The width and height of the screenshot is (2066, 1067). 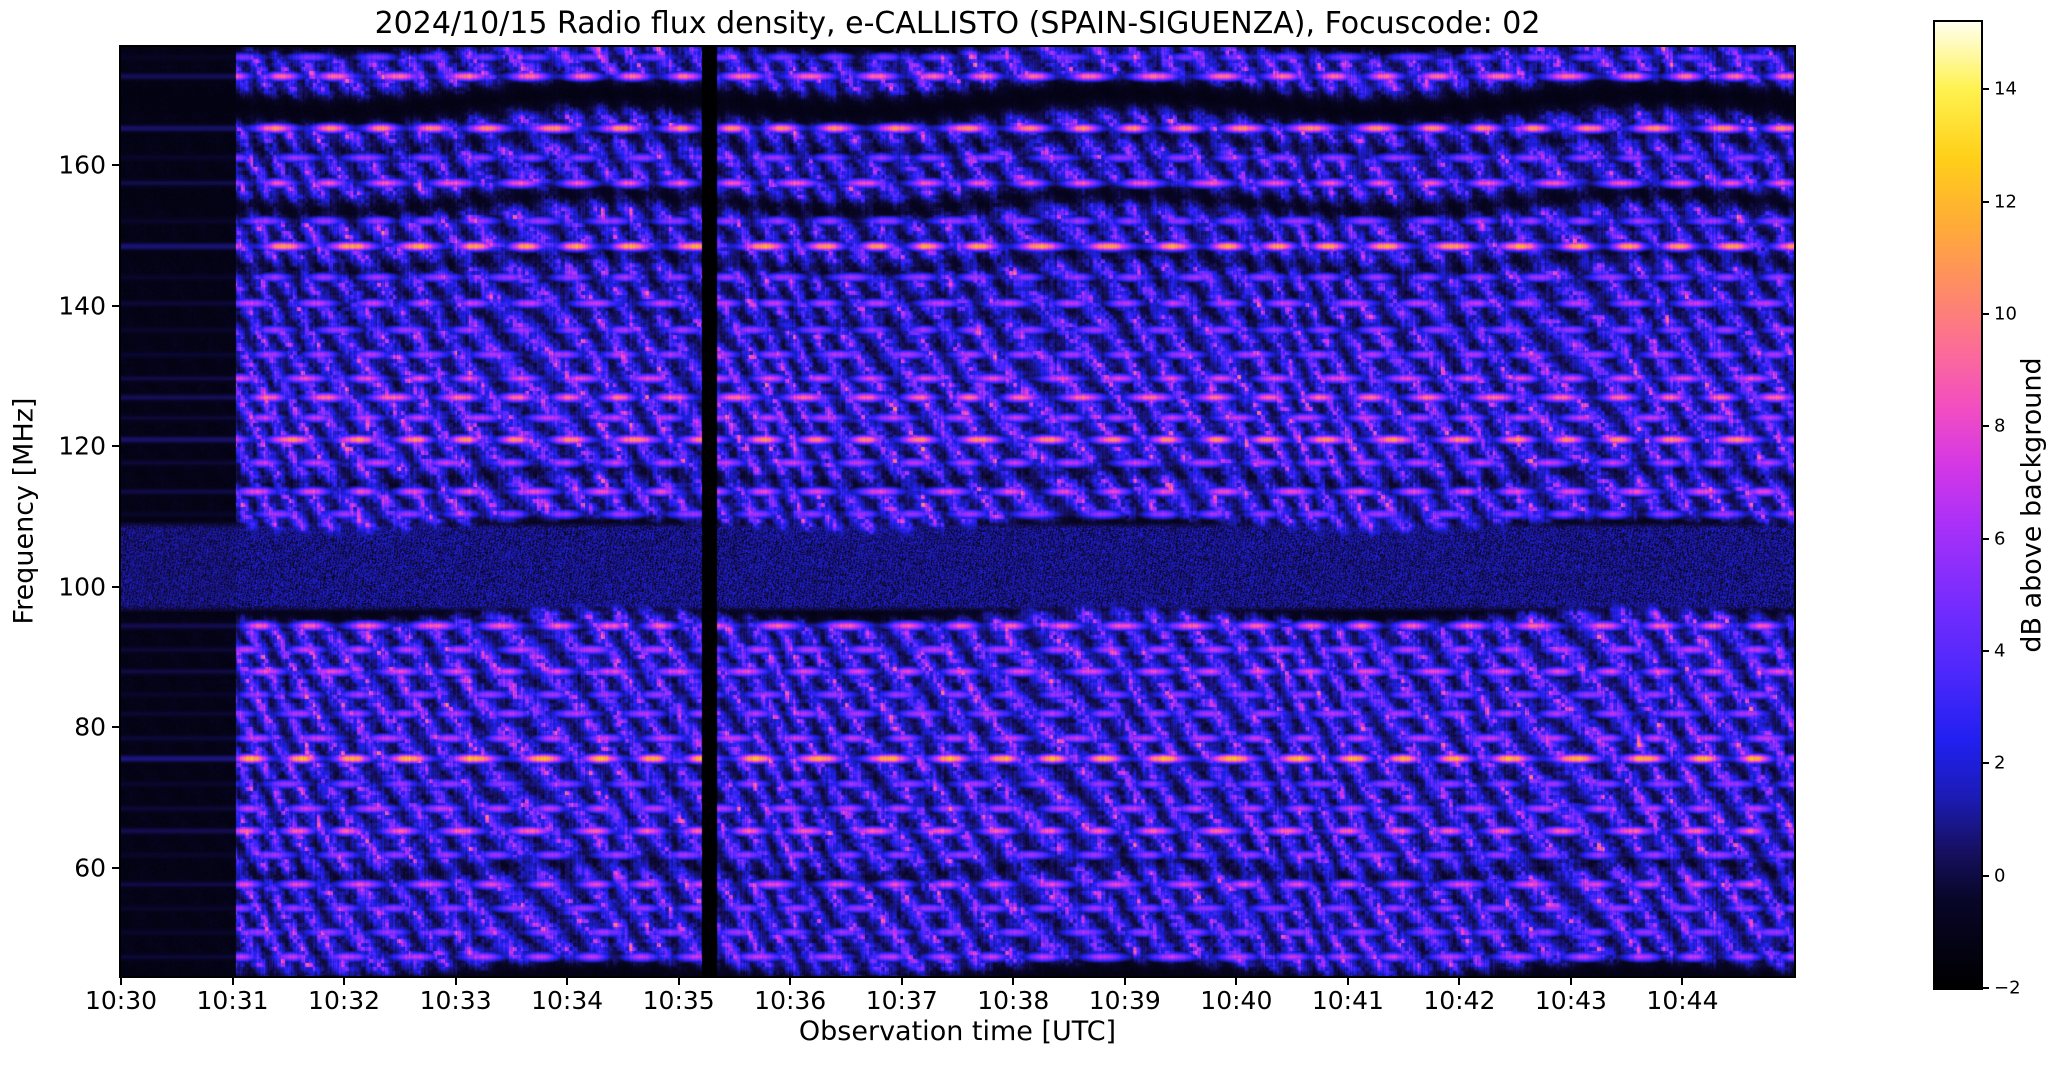 What do you see at coordinates (82, 446) in the screenshot?
I see `y-tick-label: 120` at bounding box center [82, 446].